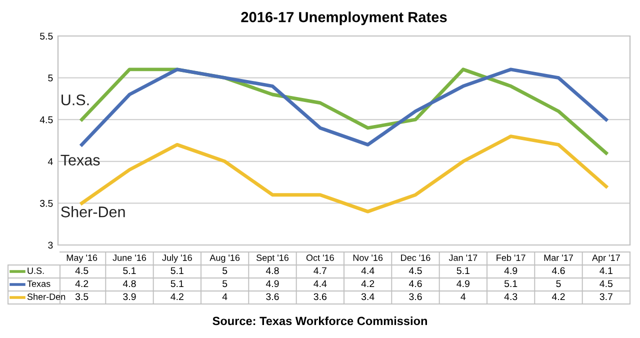 Image resolution: width=640 pixels, height=338 pixels. I want to click on chart-title: 2016-17 Unemployment Rates, so click(344, 19).